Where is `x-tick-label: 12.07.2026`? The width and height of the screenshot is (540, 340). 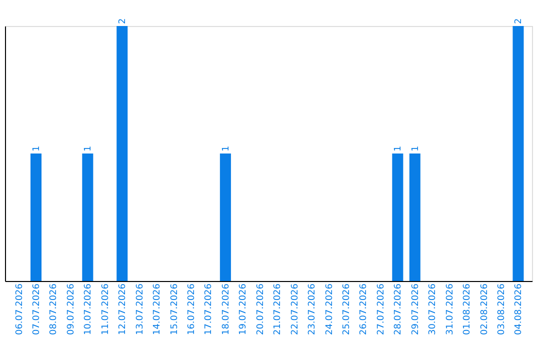 x-tick-label: 12.07.2026 is located at coordinates (123, 309).